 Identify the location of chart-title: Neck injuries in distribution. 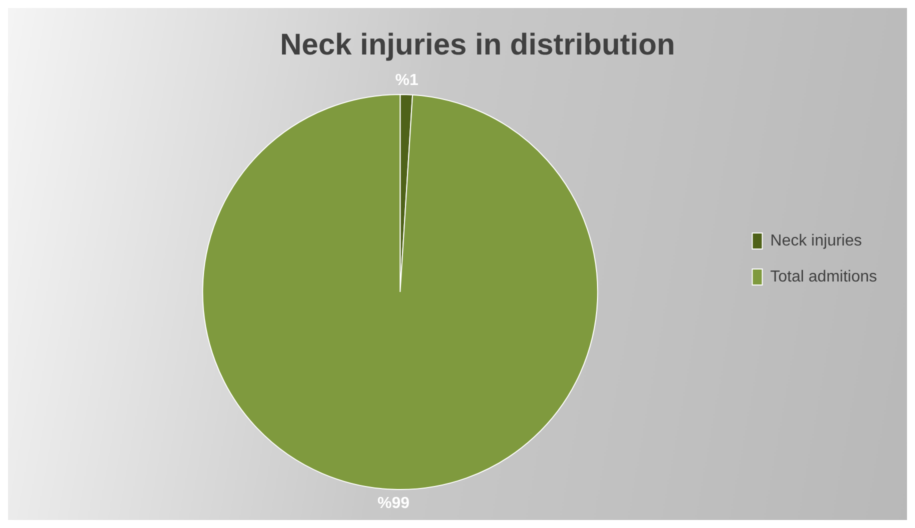
(478, 45).